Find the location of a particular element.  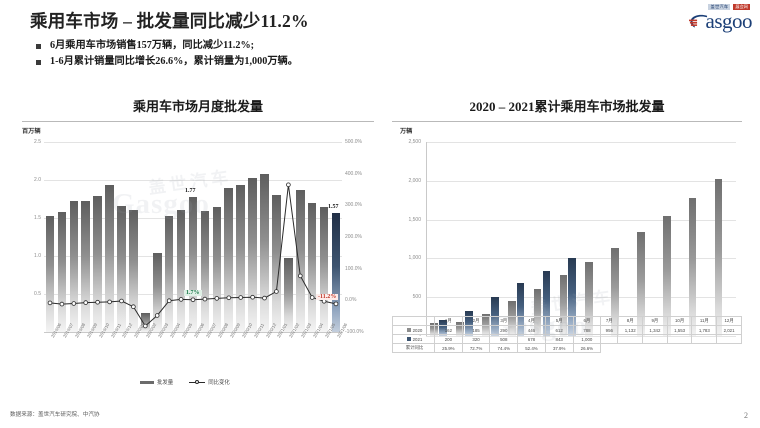

chart-legend-monthly: 批发量 同比变化 is located at coordinates (185, 382).